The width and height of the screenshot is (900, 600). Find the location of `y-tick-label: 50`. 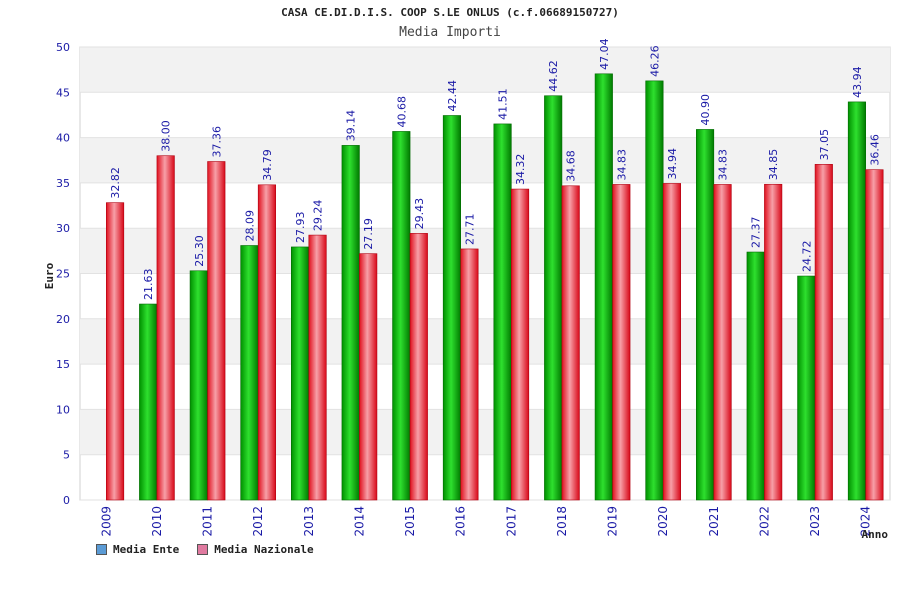

y-tick-label: 50 is located at coordinates (63, 47).